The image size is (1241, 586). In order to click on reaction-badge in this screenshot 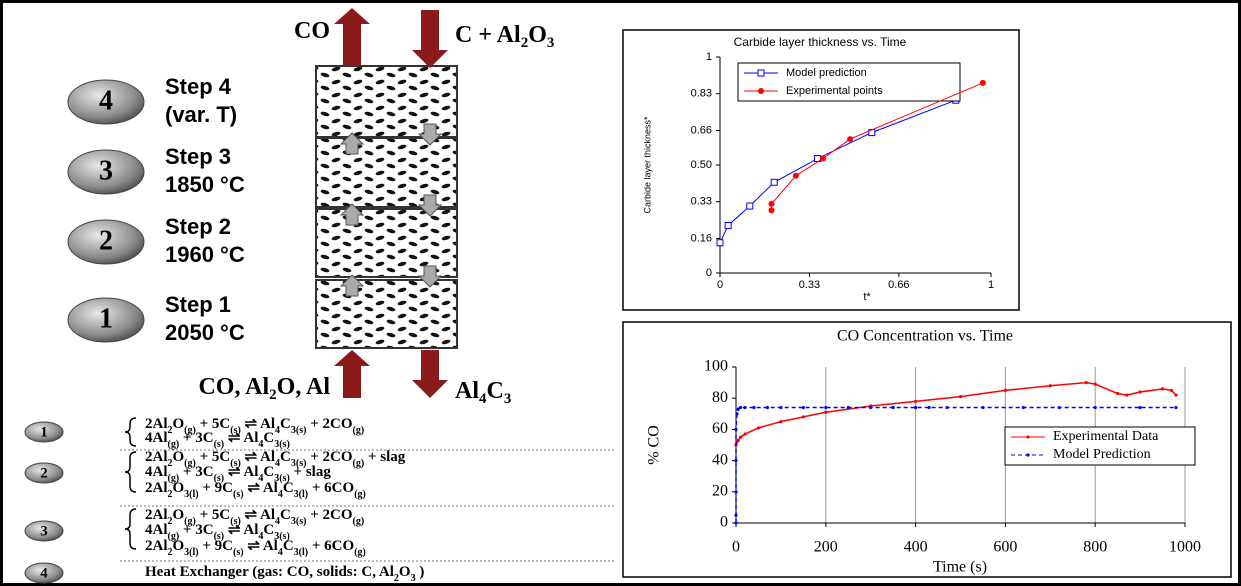, I will do `click(44, 473)`.